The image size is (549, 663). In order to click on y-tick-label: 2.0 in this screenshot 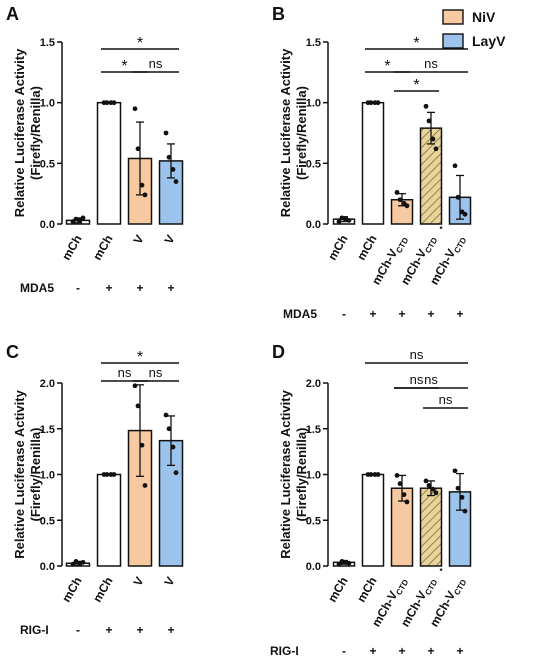, I will do `click(47, 384)`.